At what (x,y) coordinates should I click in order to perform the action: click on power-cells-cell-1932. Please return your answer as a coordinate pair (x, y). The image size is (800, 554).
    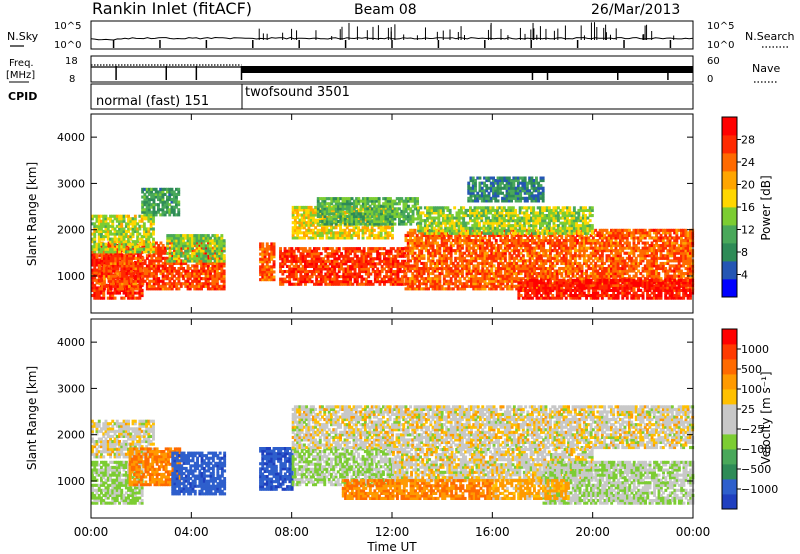
    Looking at the image, I should click on (272, 252).